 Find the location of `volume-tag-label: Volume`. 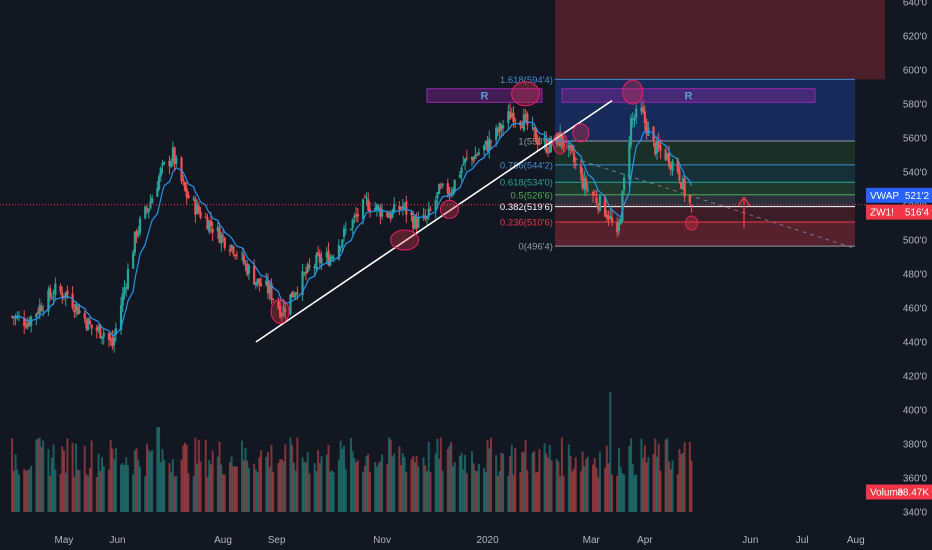

volume-tag-label: Volume is located at coordinates (887, 493).